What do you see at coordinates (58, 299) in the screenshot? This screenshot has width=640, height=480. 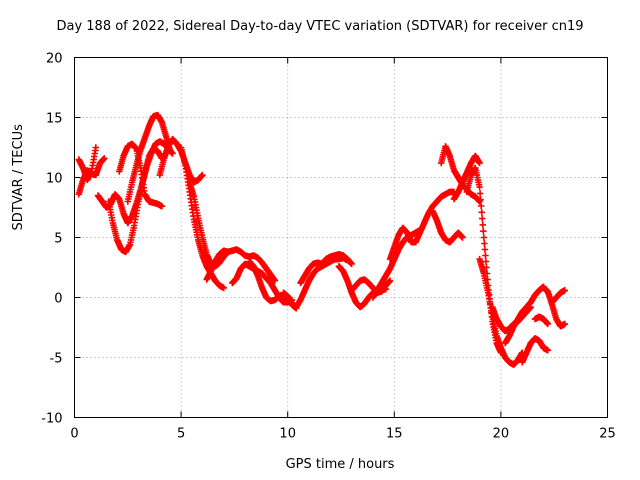 I see `y-tick-label: 0` at bounding box center [58, 299].